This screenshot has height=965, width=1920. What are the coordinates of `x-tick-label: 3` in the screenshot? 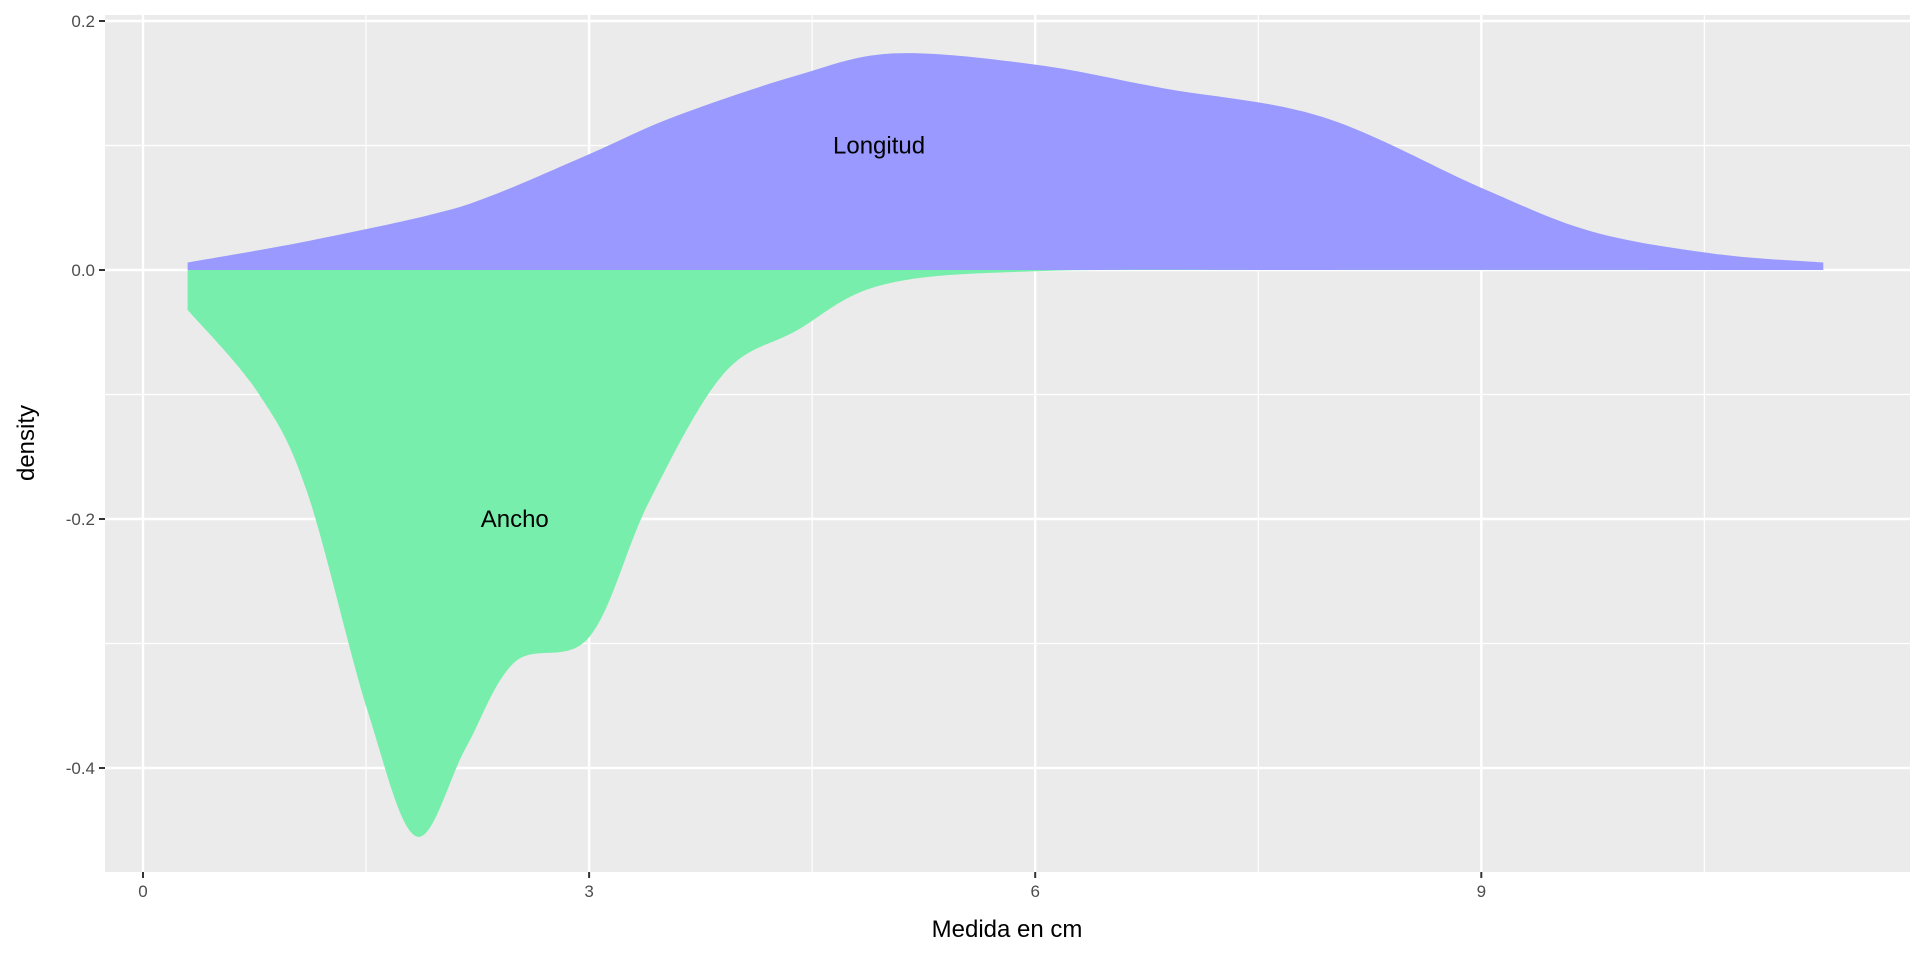 It's located at (588, 891).